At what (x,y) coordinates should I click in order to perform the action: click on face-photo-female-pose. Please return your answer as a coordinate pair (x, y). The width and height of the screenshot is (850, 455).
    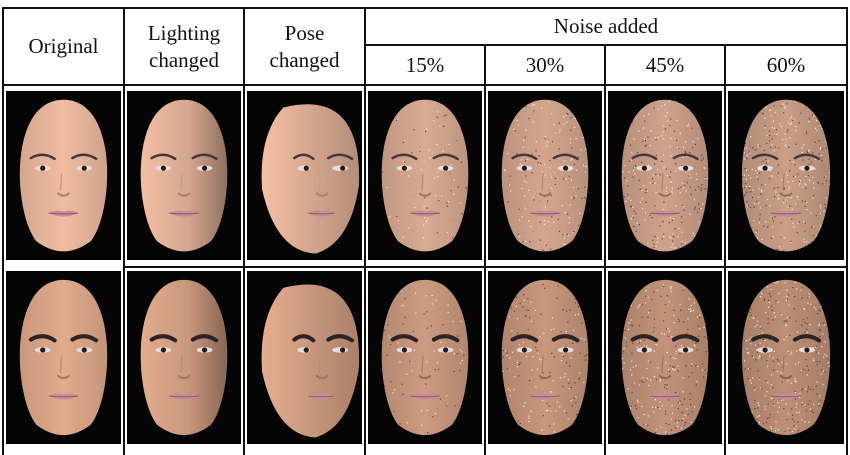
    Looking at the image, I should click on (304, 175).